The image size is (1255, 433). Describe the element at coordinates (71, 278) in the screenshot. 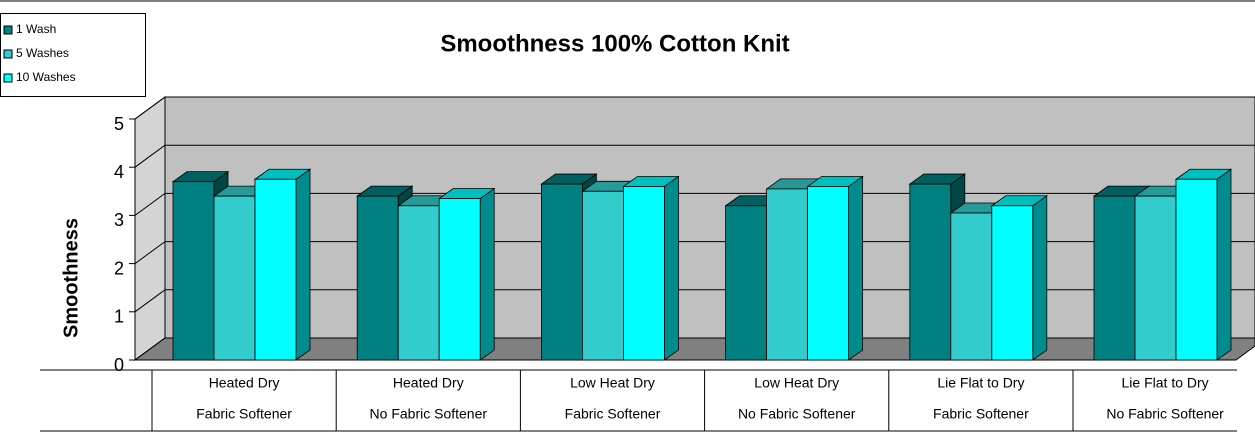

I see `y-axis-label: Smoothness` at that location.